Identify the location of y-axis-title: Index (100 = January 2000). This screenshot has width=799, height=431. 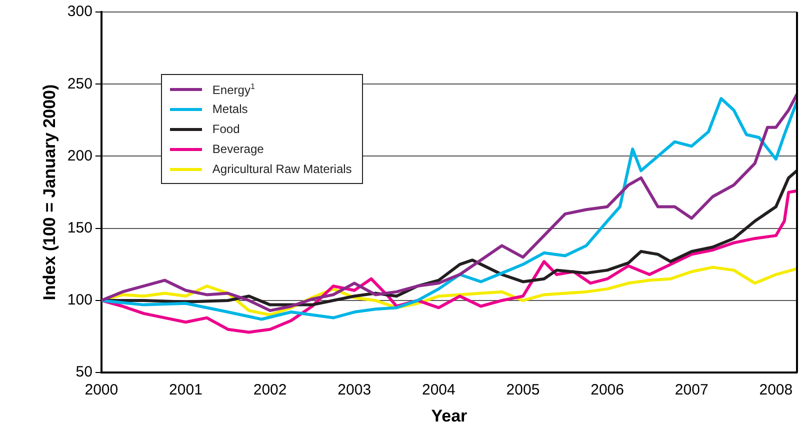
(49, 192).